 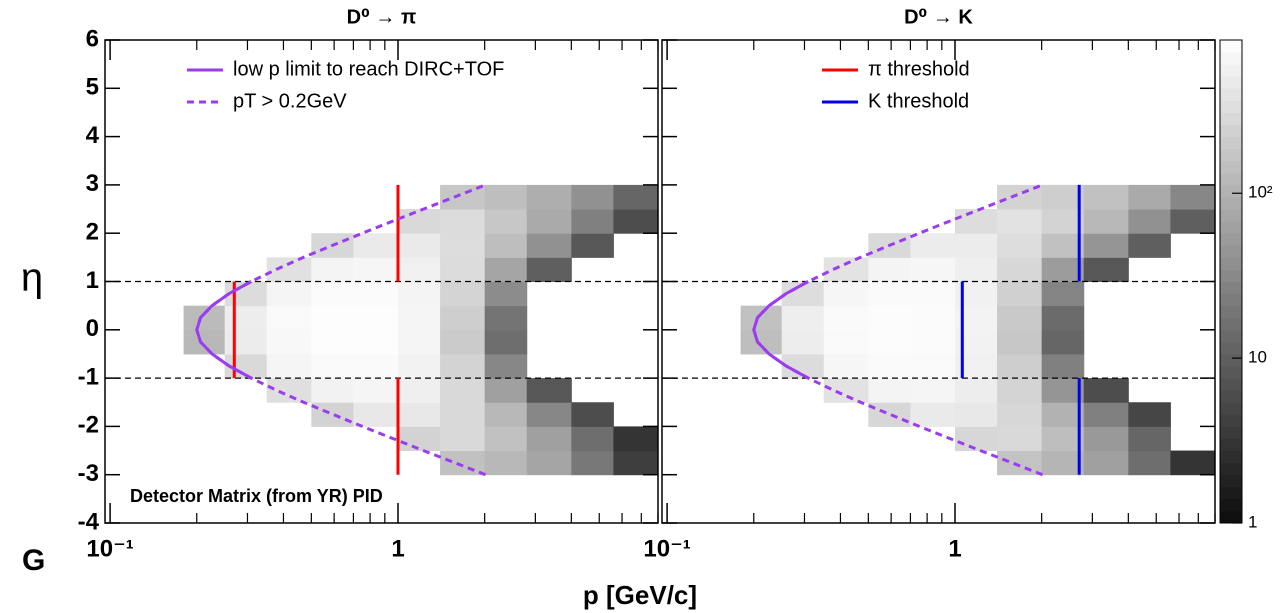 What do you see at coordinates (1260, 192) in the screenshot?
I see `colorbar-tick-label: 10²` at bounding box center [1260, 192].